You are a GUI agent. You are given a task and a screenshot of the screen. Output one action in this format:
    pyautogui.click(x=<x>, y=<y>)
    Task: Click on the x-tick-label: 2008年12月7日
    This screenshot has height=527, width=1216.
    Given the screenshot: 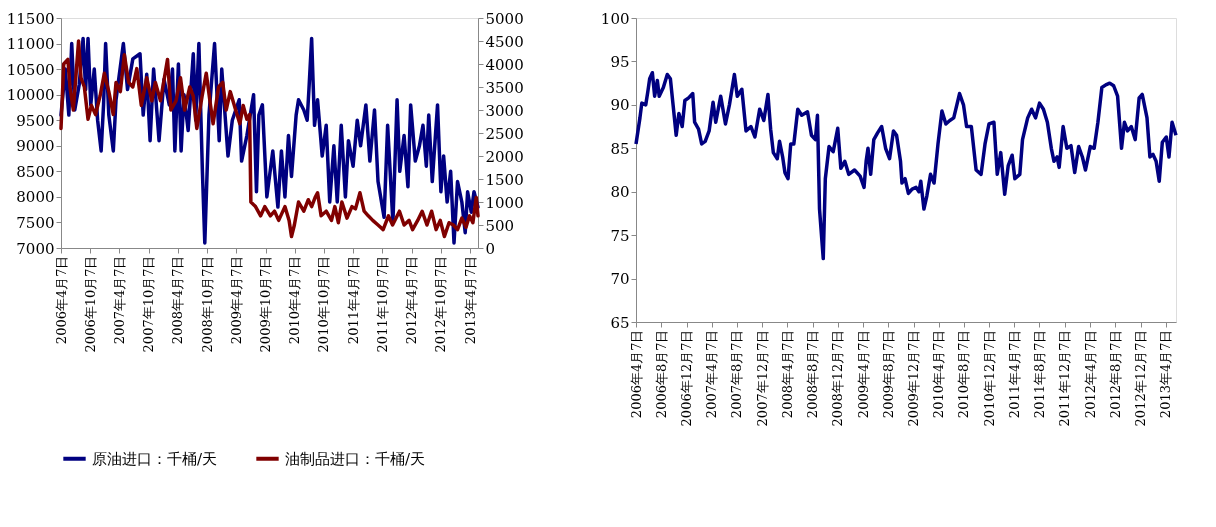 What is the action you would take?
    pyautogui.click(x=838, y=378)
    